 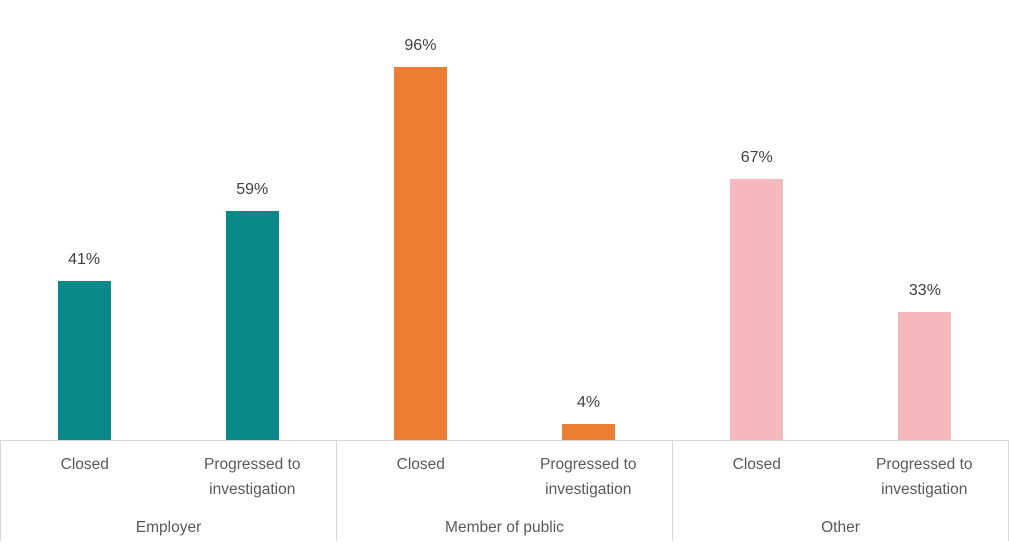 What do you see at coordinates (252, 325) in the screenshot?
I see `bar-employer-progressed` at bounding box center [252, 325].